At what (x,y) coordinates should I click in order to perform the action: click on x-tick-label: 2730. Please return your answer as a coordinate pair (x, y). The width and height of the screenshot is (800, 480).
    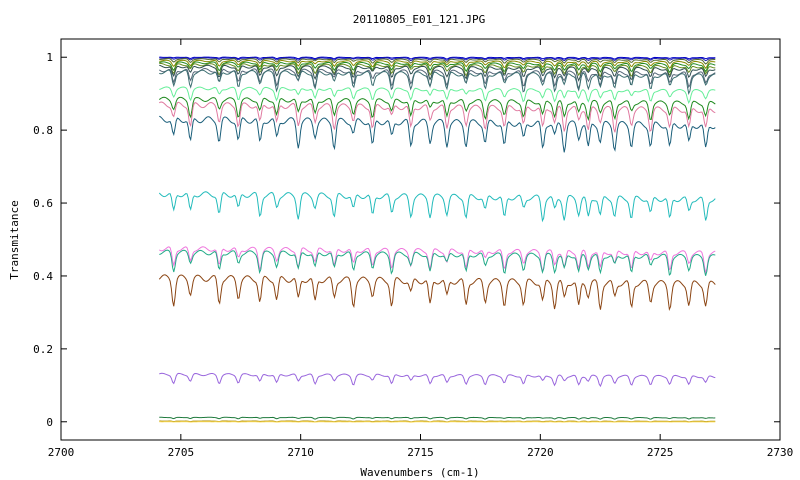
    Looking at the image, I should click on (780, 452).